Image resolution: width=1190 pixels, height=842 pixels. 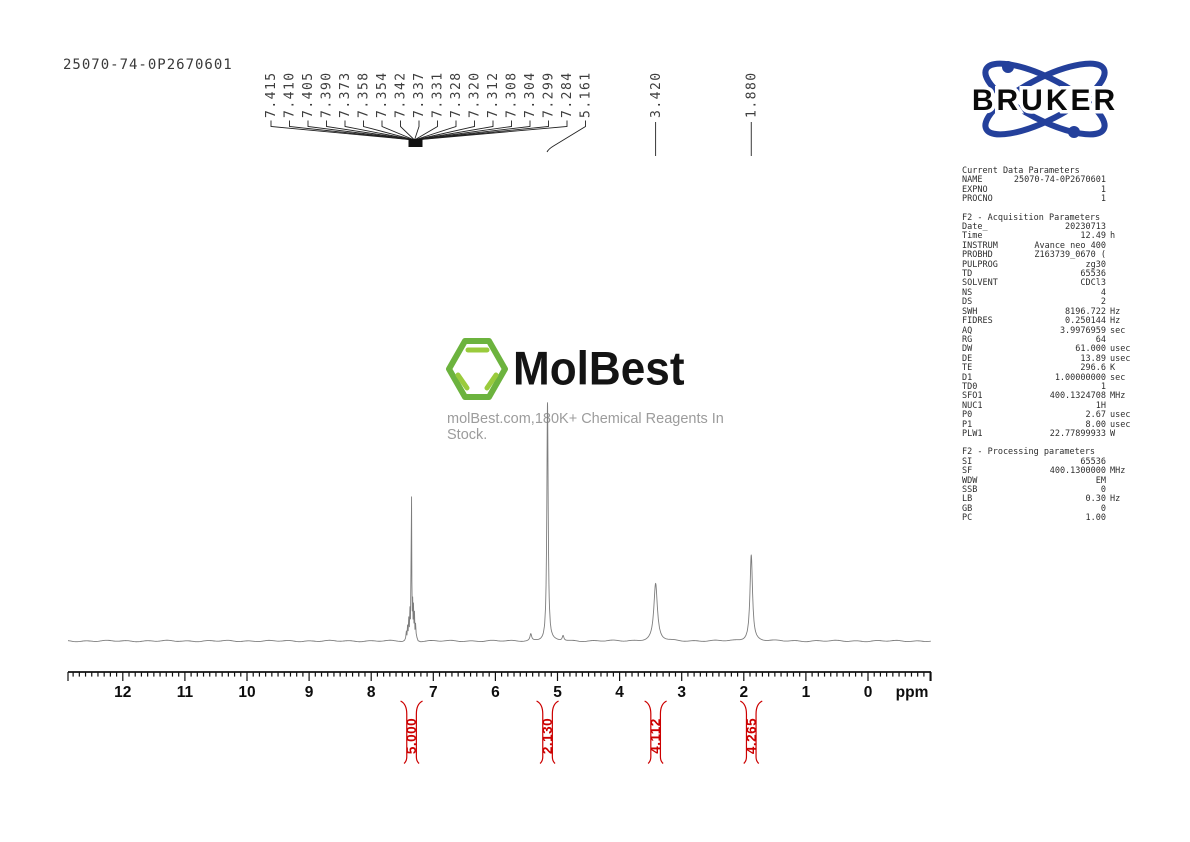 I want to click on parameter-row: EXPNO 1, so click(x=1048, y=189).